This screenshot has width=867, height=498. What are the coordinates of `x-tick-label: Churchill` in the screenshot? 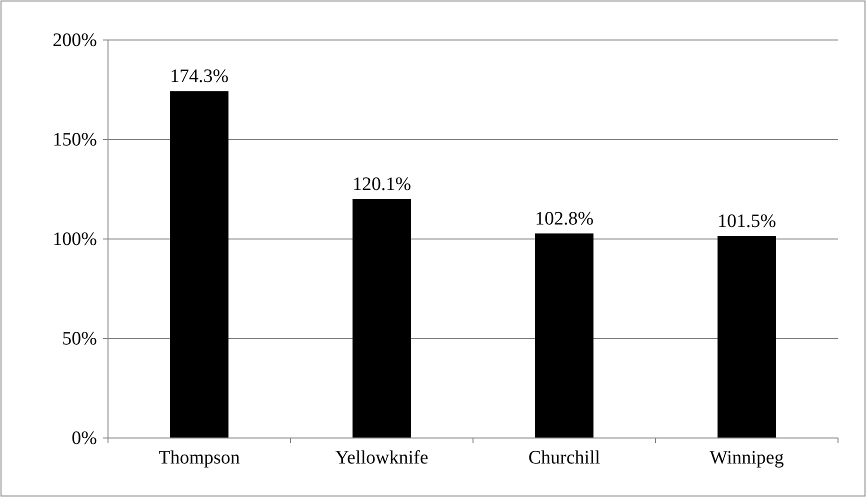 It's located at (564, 457).